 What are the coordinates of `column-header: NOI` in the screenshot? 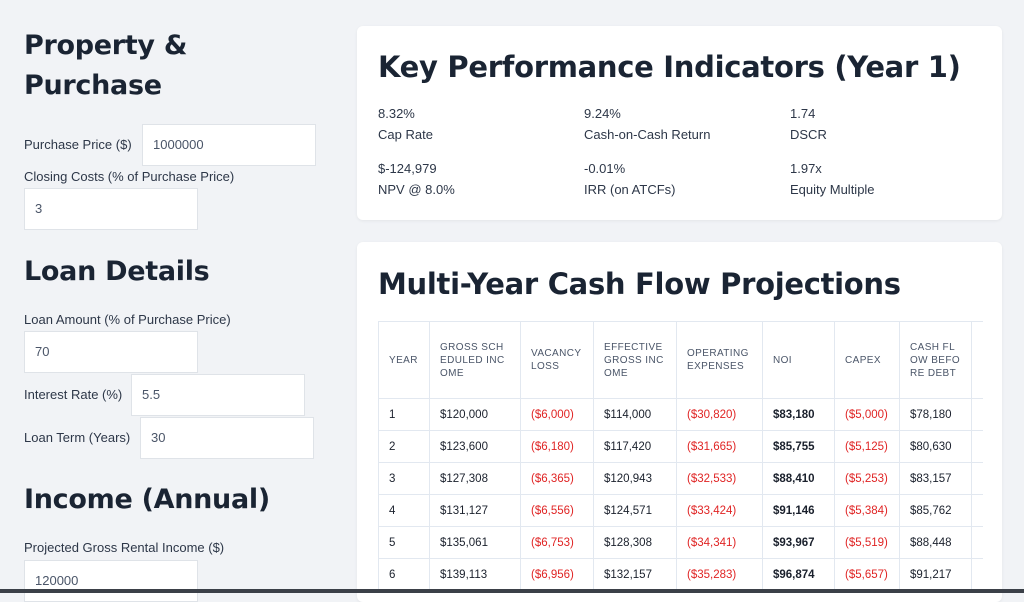 It's located at (798, 360).